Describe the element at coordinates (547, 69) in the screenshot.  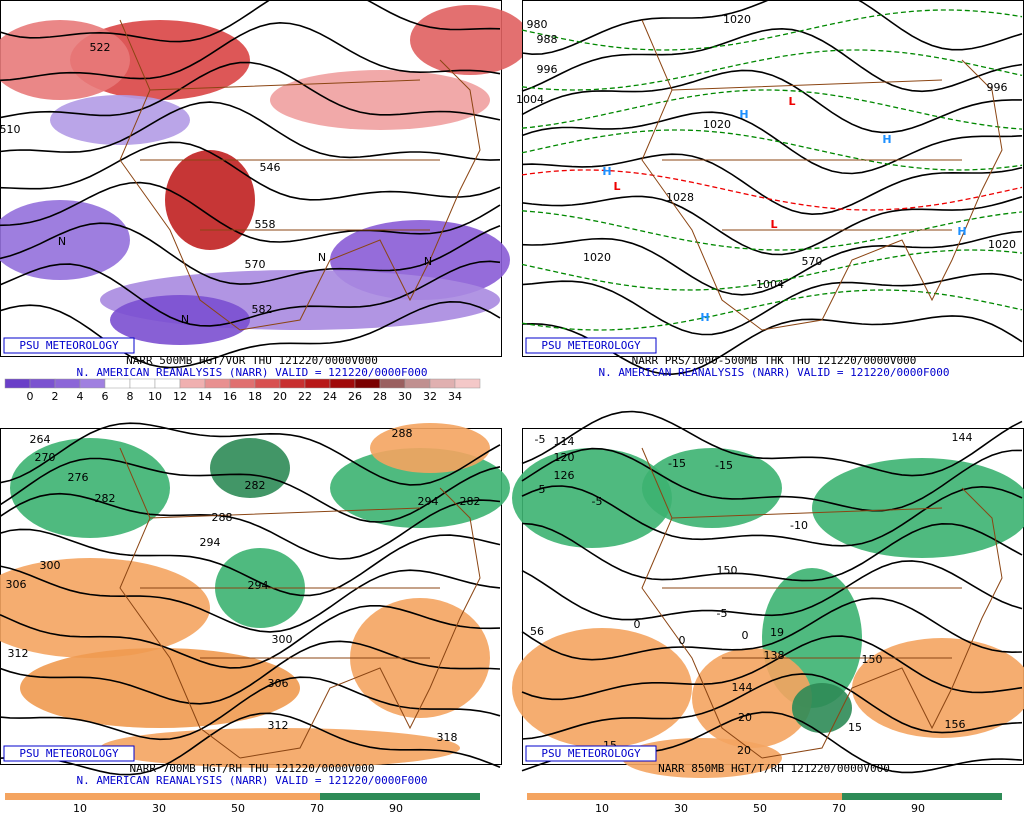
I see `contour-label: 996` at that location.